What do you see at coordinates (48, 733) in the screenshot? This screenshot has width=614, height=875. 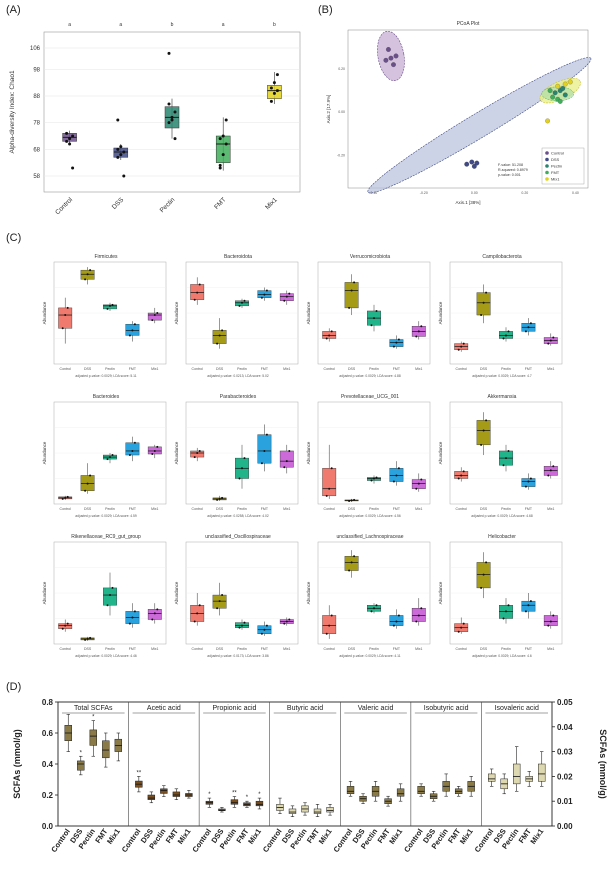 I see `d-ytick-label-left: 0.6` at bounding box center [48, 733].